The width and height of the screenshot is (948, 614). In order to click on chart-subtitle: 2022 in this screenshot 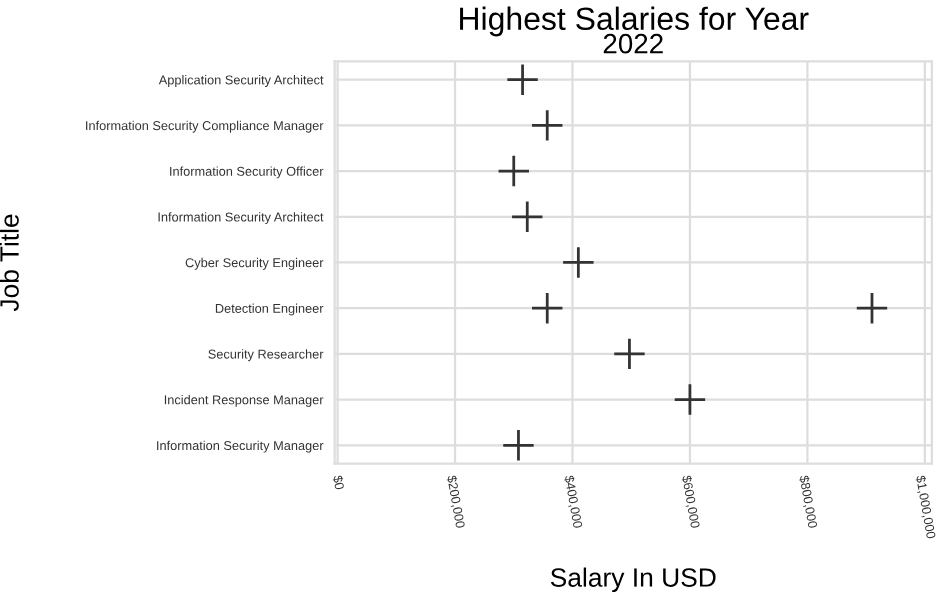, I will do `click(633, 43)`.